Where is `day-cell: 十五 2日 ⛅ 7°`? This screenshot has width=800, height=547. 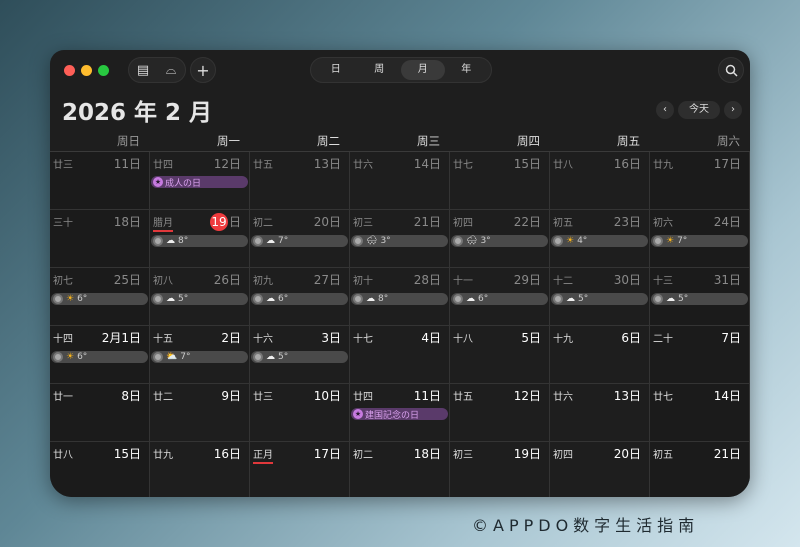 day-cell: 十五 2日 ⛅ 7° is located at coordinates (200, 354).